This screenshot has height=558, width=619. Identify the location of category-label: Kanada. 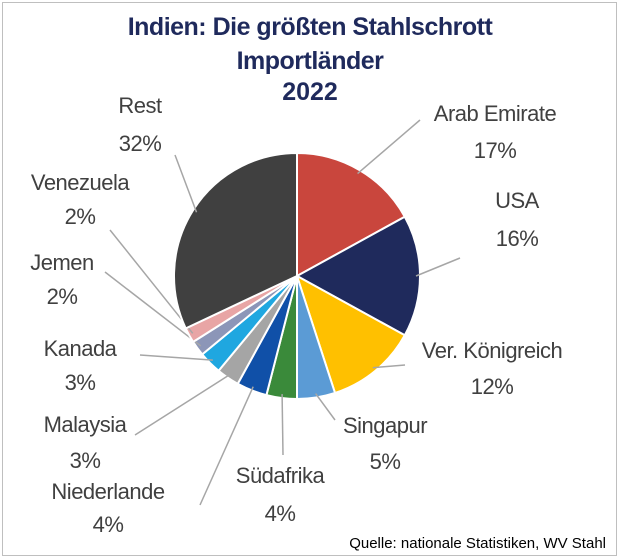
(81, 348).